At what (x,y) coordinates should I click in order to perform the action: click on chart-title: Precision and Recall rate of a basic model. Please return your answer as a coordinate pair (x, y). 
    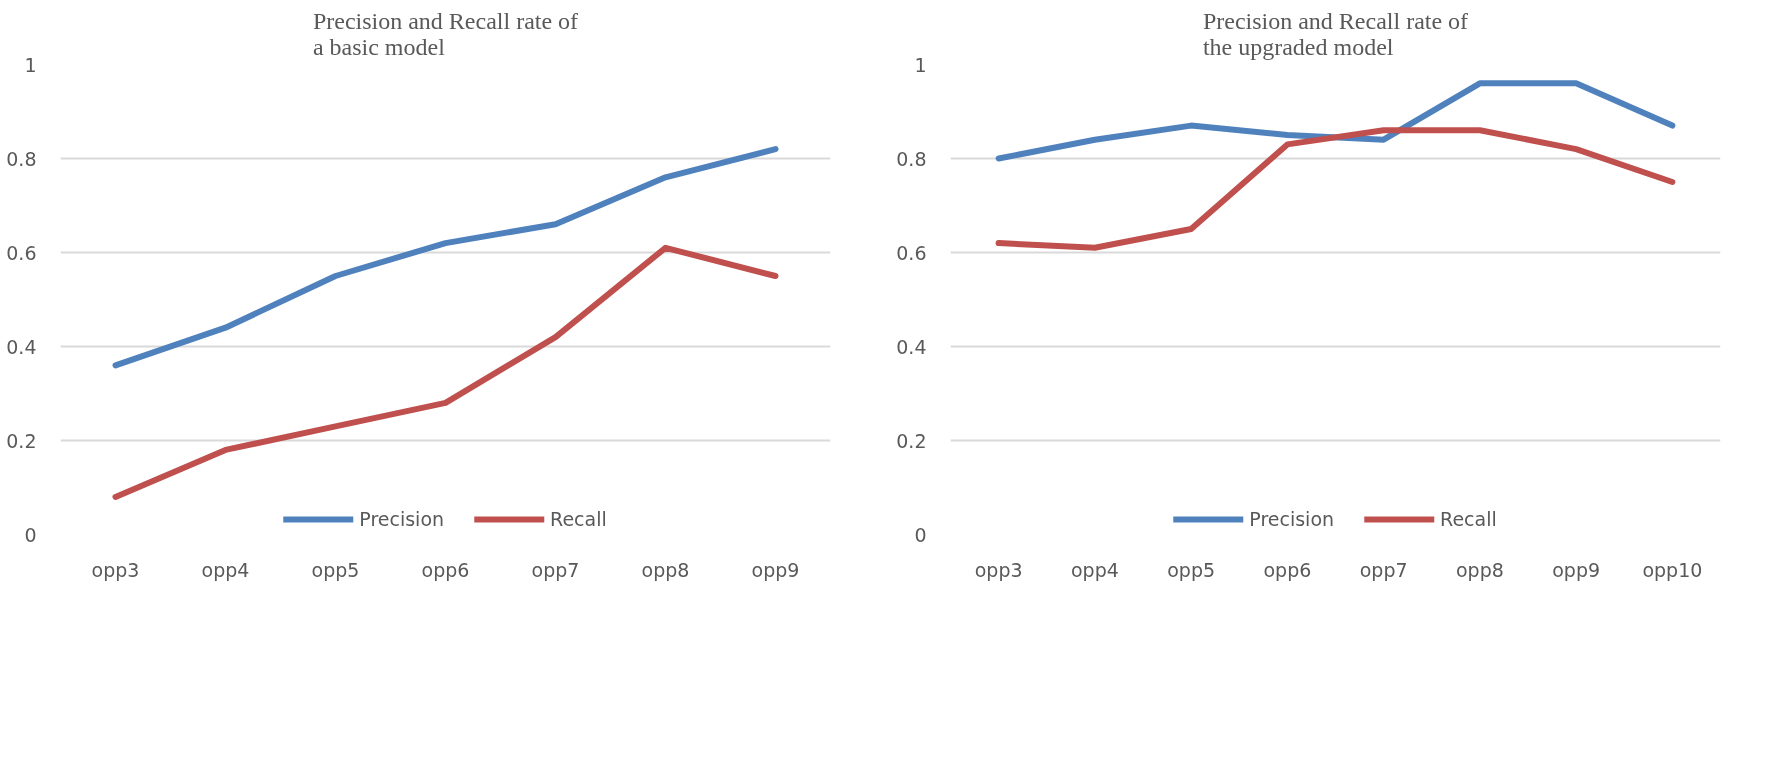
    Looking at the image, I should click on (445, 33).